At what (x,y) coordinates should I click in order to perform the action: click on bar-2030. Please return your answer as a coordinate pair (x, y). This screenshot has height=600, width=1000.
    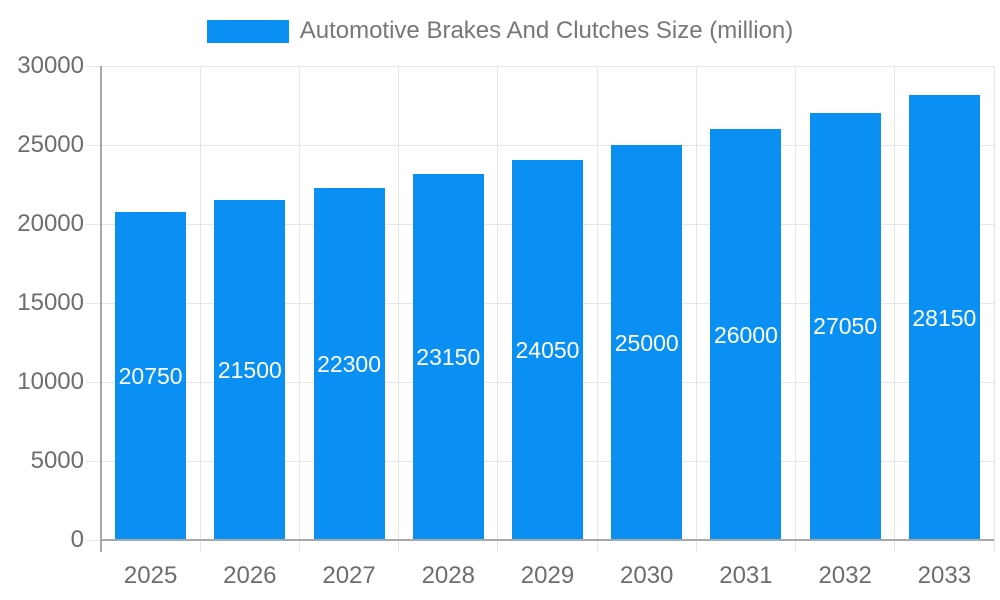
    Looking at the image, I should click on (647, 342).